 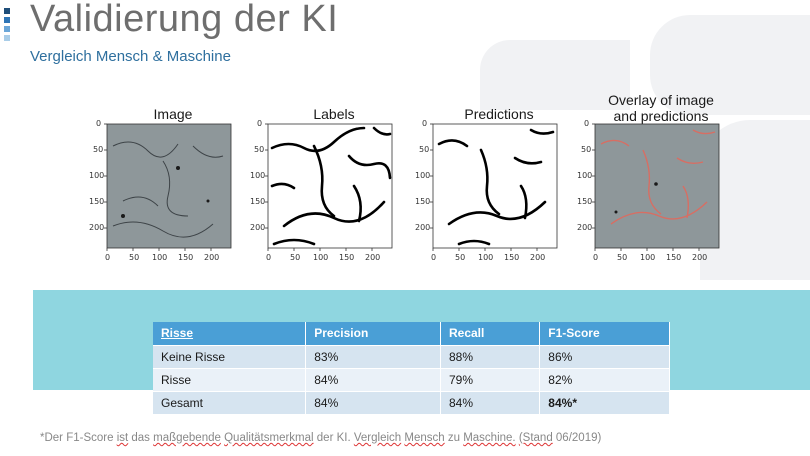 What do you see at coordinates (184, 20) in the screenshot?
I see `slide-title: Validierung der KI` at bounding box center [184, 20].